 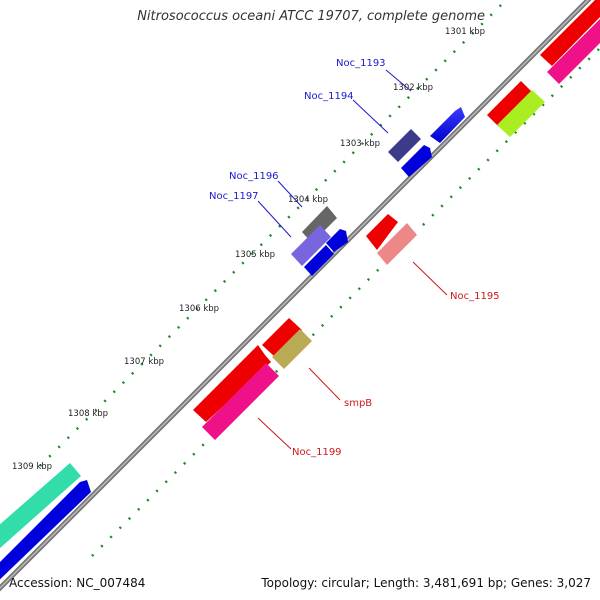 I want to click on gene-arrow-red-large, so click(x=232, y=383).